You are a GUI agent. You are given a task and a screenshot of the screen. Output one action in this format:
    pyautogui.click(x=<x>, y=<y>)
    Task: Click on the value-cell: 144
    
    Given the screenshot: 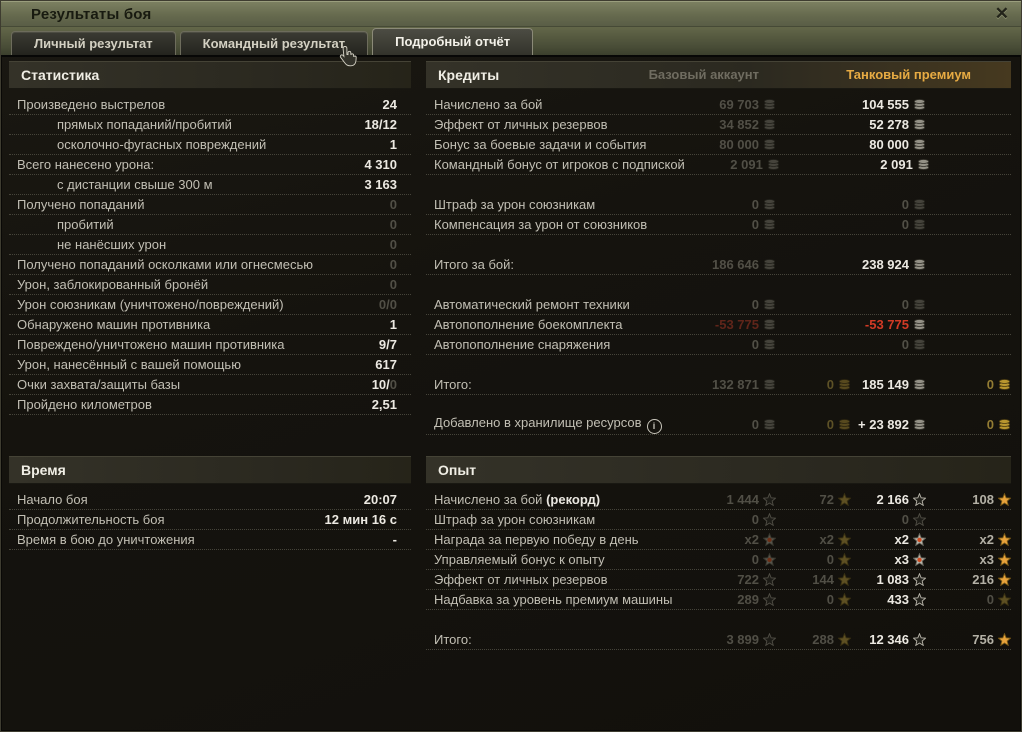 What is the action you would take?
    pyautogui.click(x=813, y=579)
    